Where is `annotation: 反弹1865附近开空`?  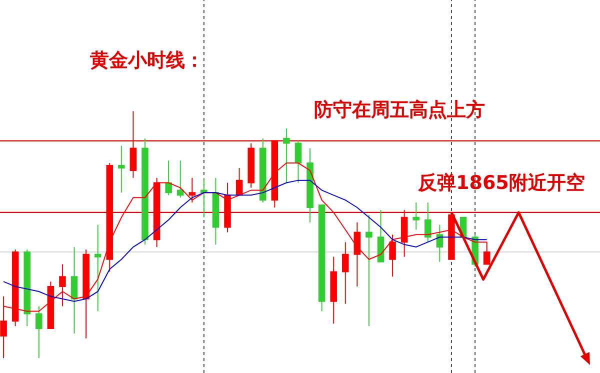 annotation: 反弹1865附近开空 is located at coordinates (501, 183).